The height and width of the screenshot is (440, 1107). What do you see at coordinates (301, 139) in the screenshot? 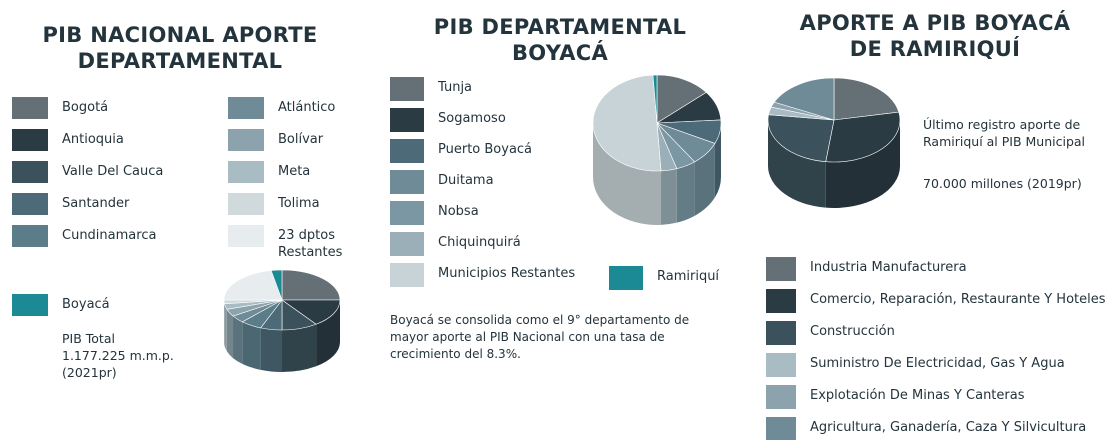
I see `legend-label: Bolívar` at bounding box center [301, 139].